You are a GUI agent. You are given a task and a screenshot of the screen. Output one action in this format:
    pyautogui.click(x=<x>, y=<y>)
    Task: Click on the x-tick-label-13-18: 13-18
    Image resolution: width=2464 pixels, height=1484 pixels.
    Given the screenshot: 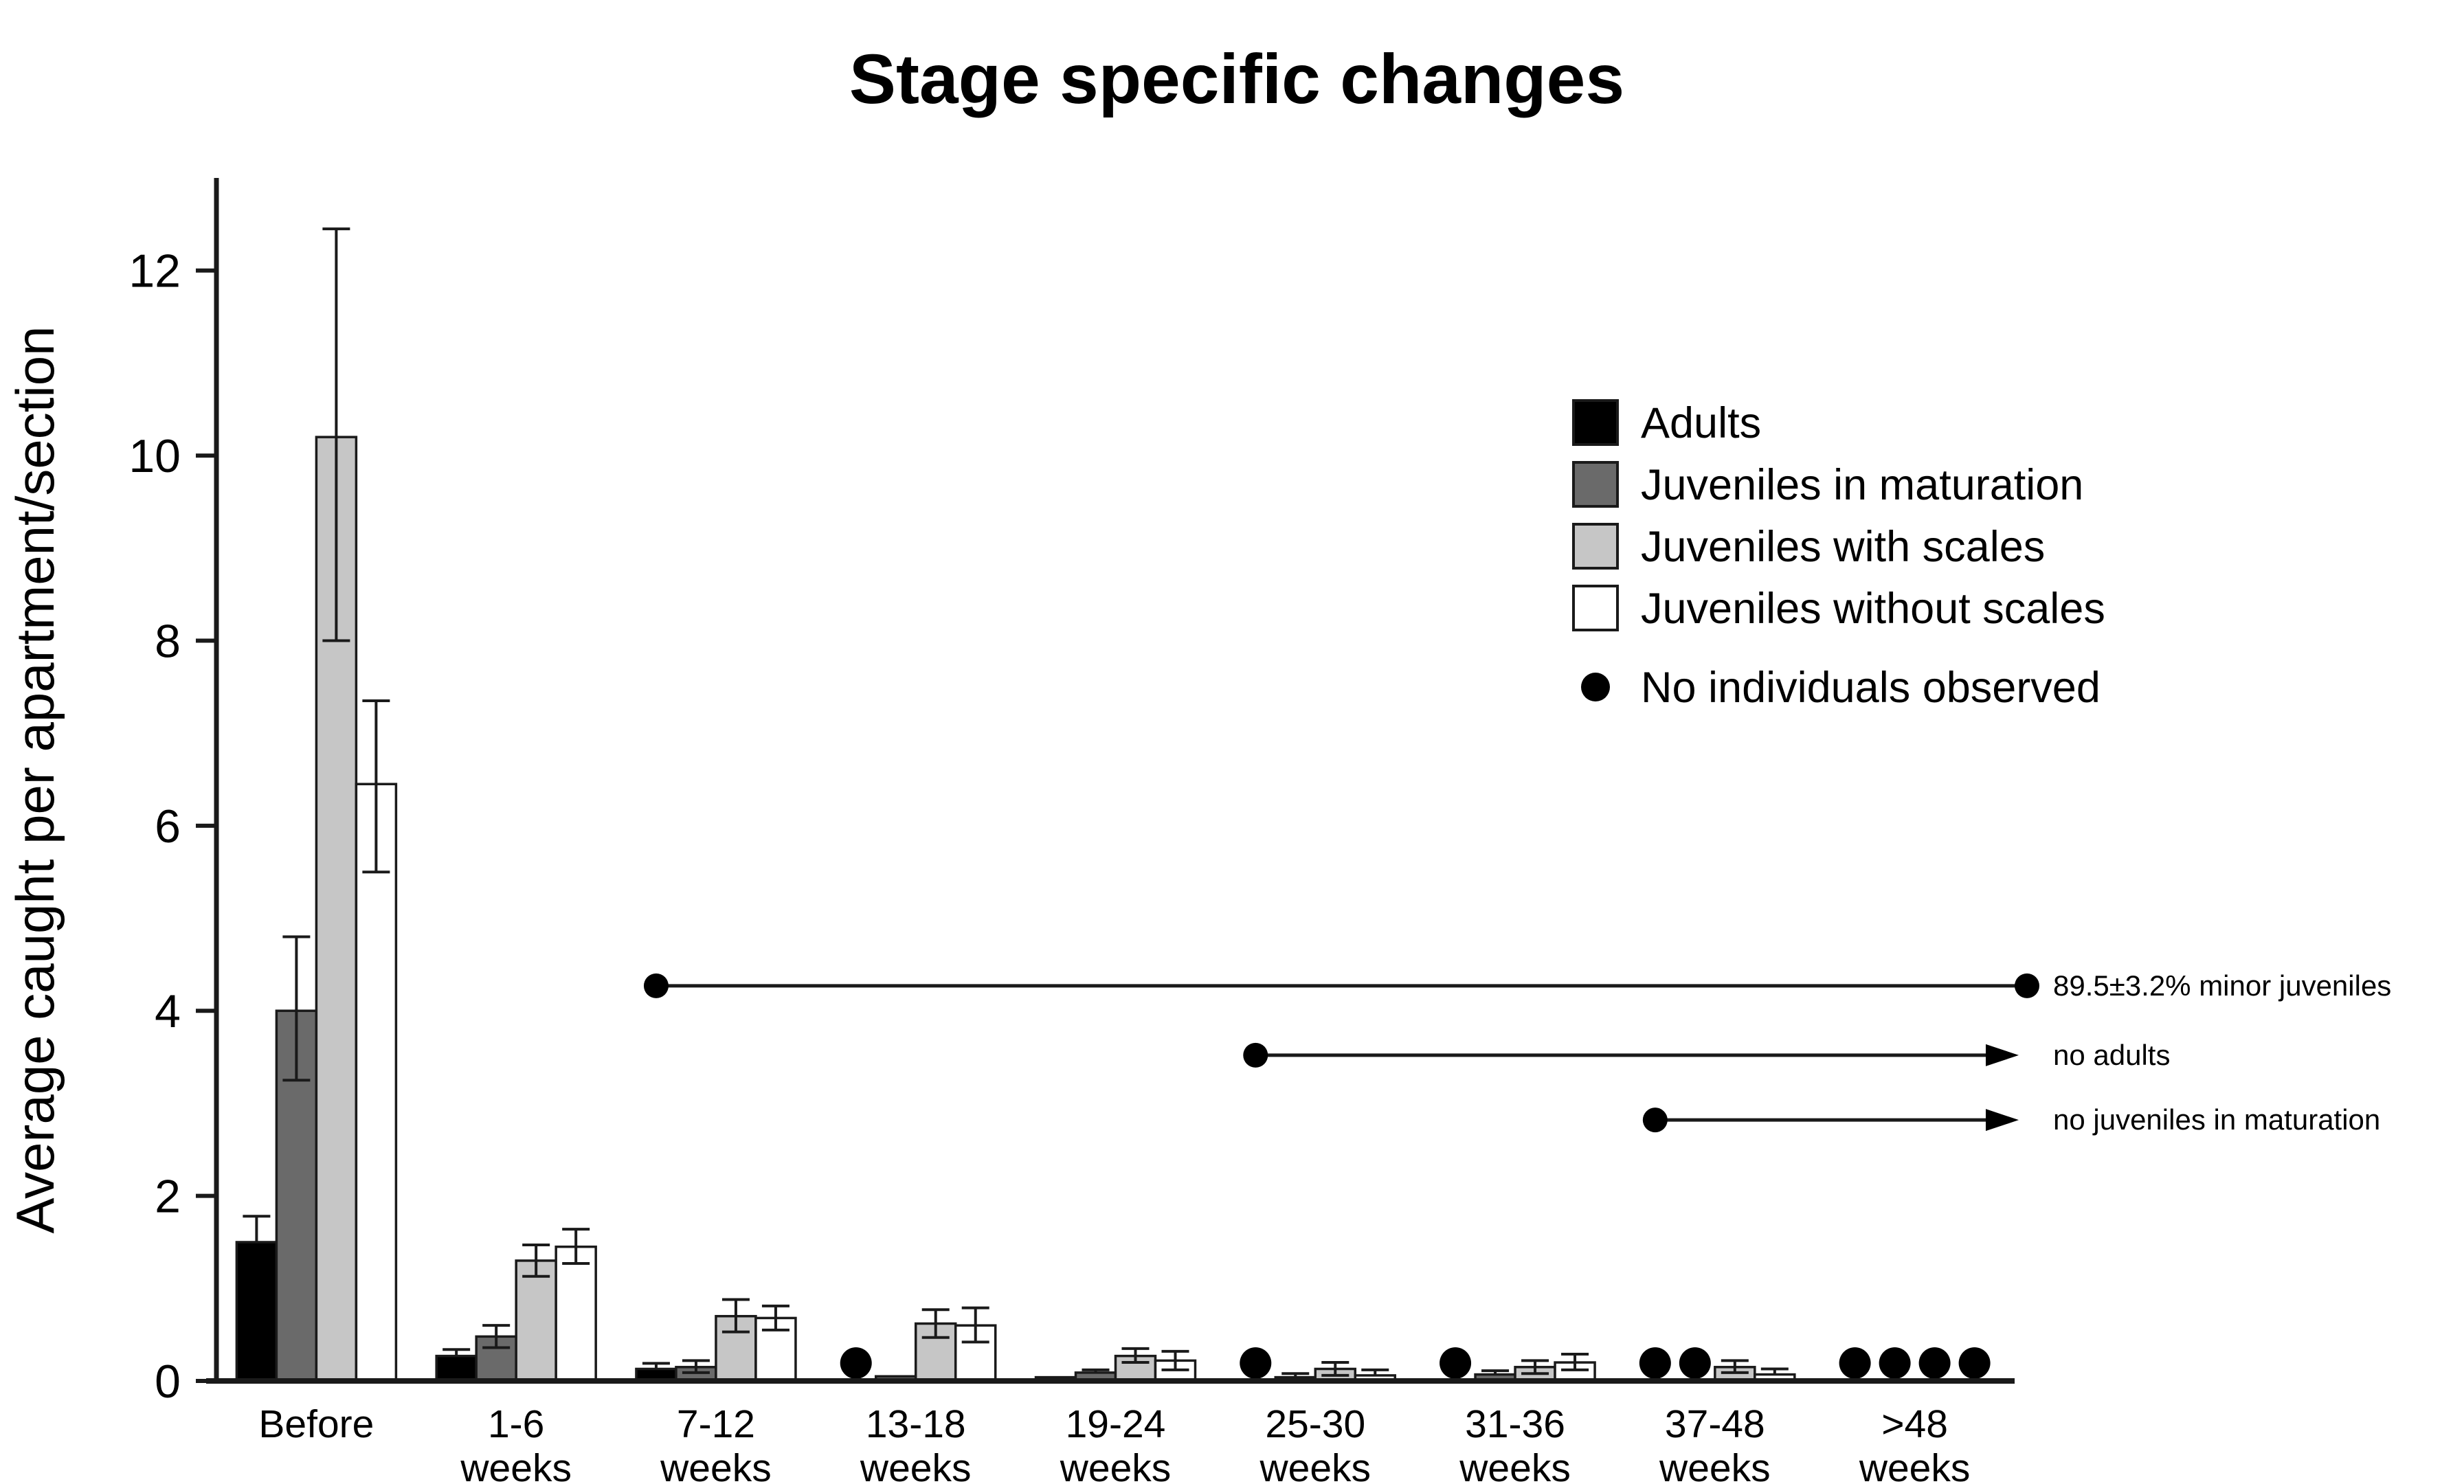 What is the action you would take?
    pyautogui.click(x=916, y=1424)
    